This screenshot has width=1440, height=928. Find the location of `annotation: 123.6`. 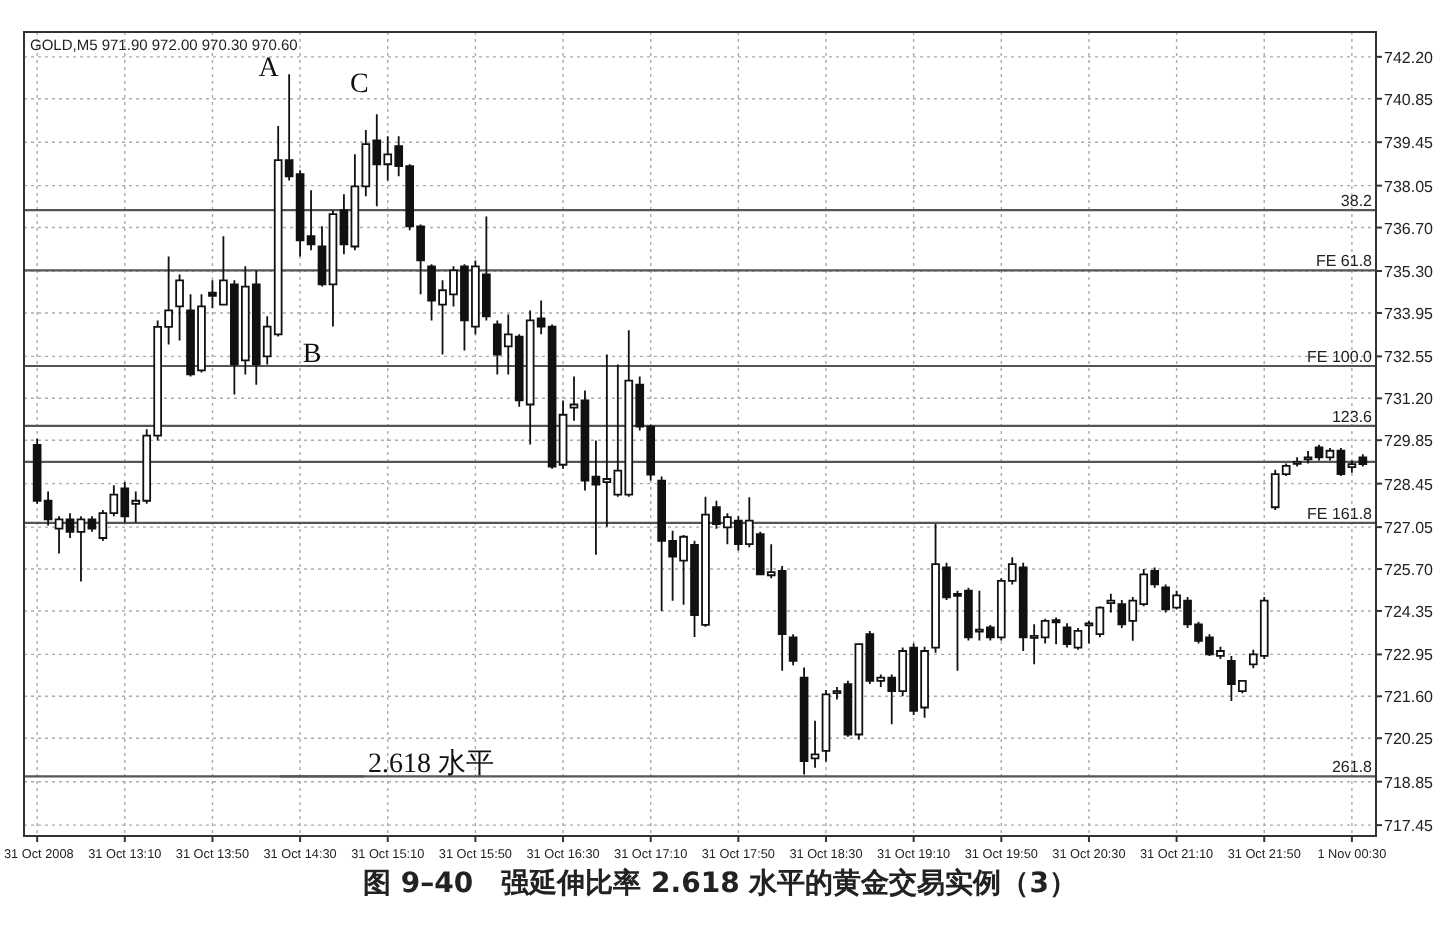

annotation: 123.6 is located at coordinates (1352, 416).